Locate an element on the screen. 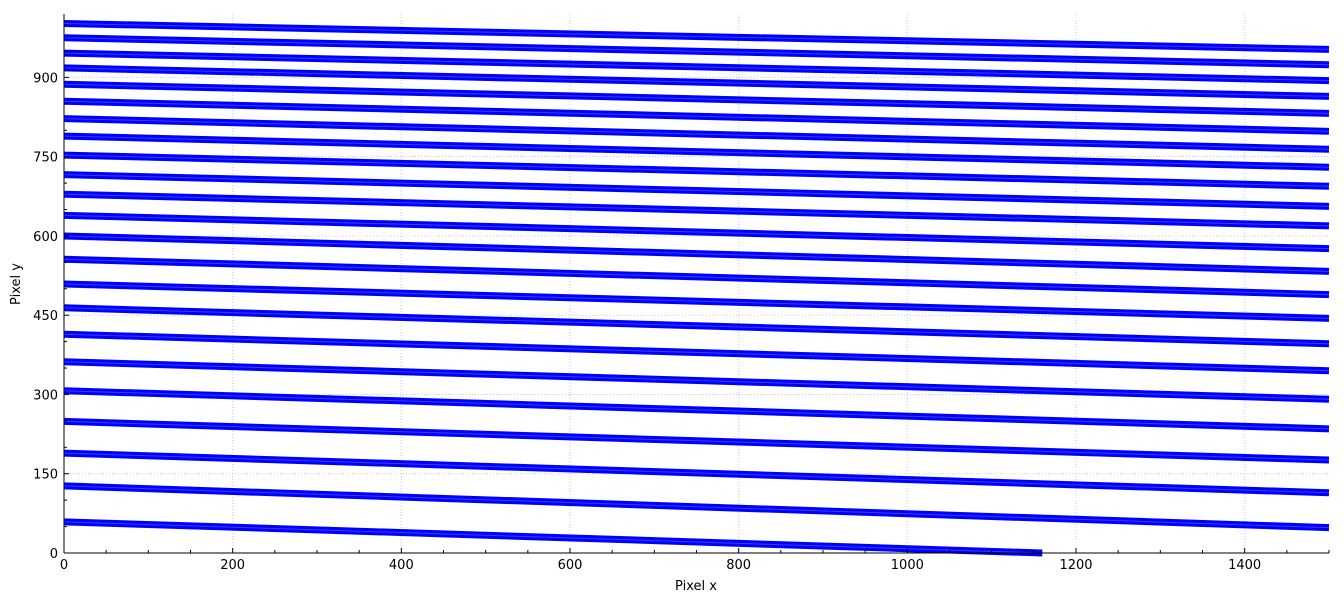  x-tick-label: 1400 is located at coordinates (1244, 565).